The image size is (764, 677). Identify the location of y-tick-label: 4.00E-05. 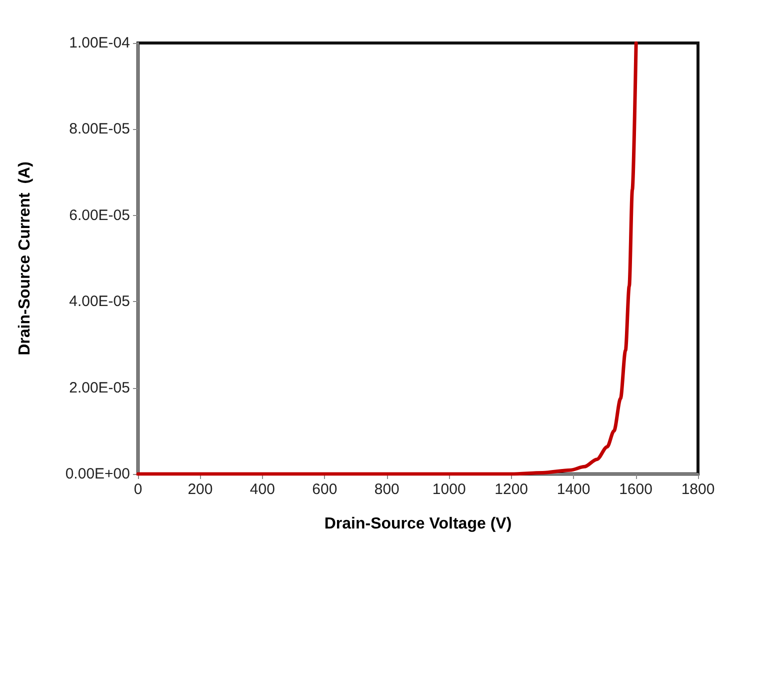
(99, 301).